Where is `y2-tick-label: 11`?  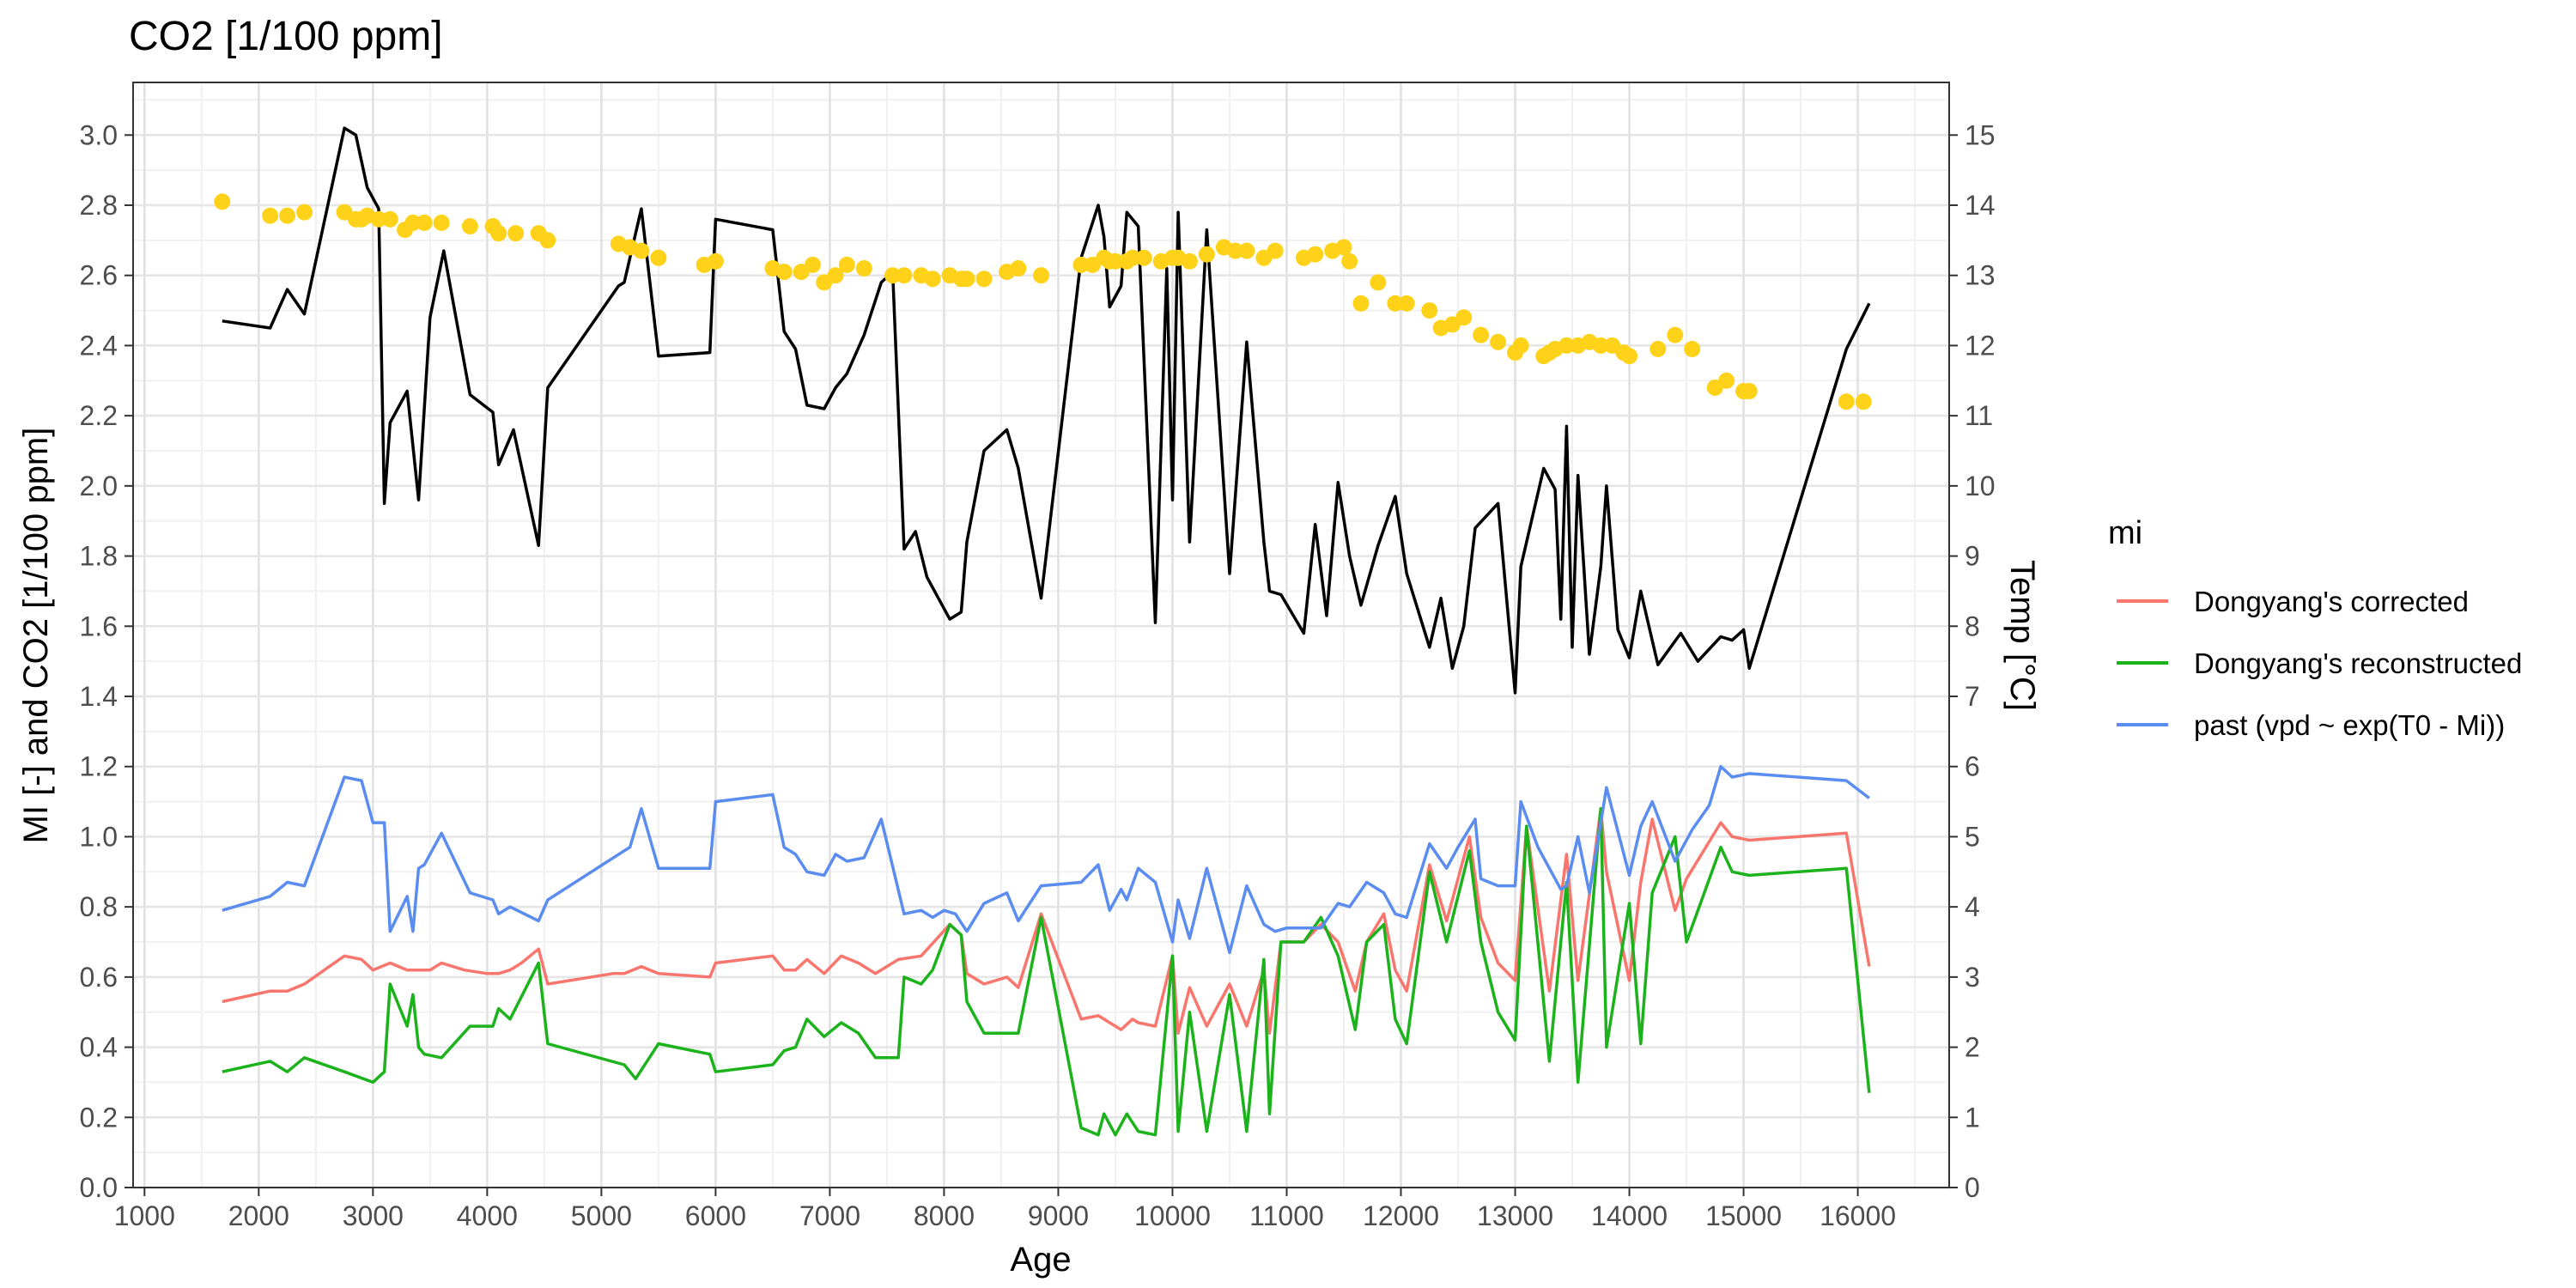 y2-tick-label: 11 is located at coordinates (1979, 415).